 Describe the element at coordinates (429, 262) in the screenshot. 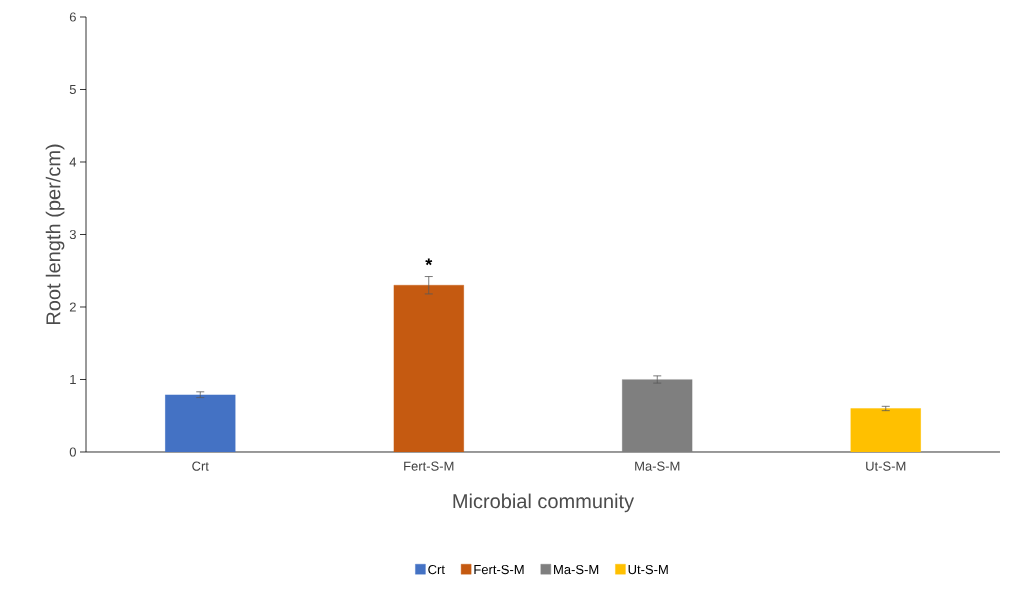

I see `annotation: *` at that location.